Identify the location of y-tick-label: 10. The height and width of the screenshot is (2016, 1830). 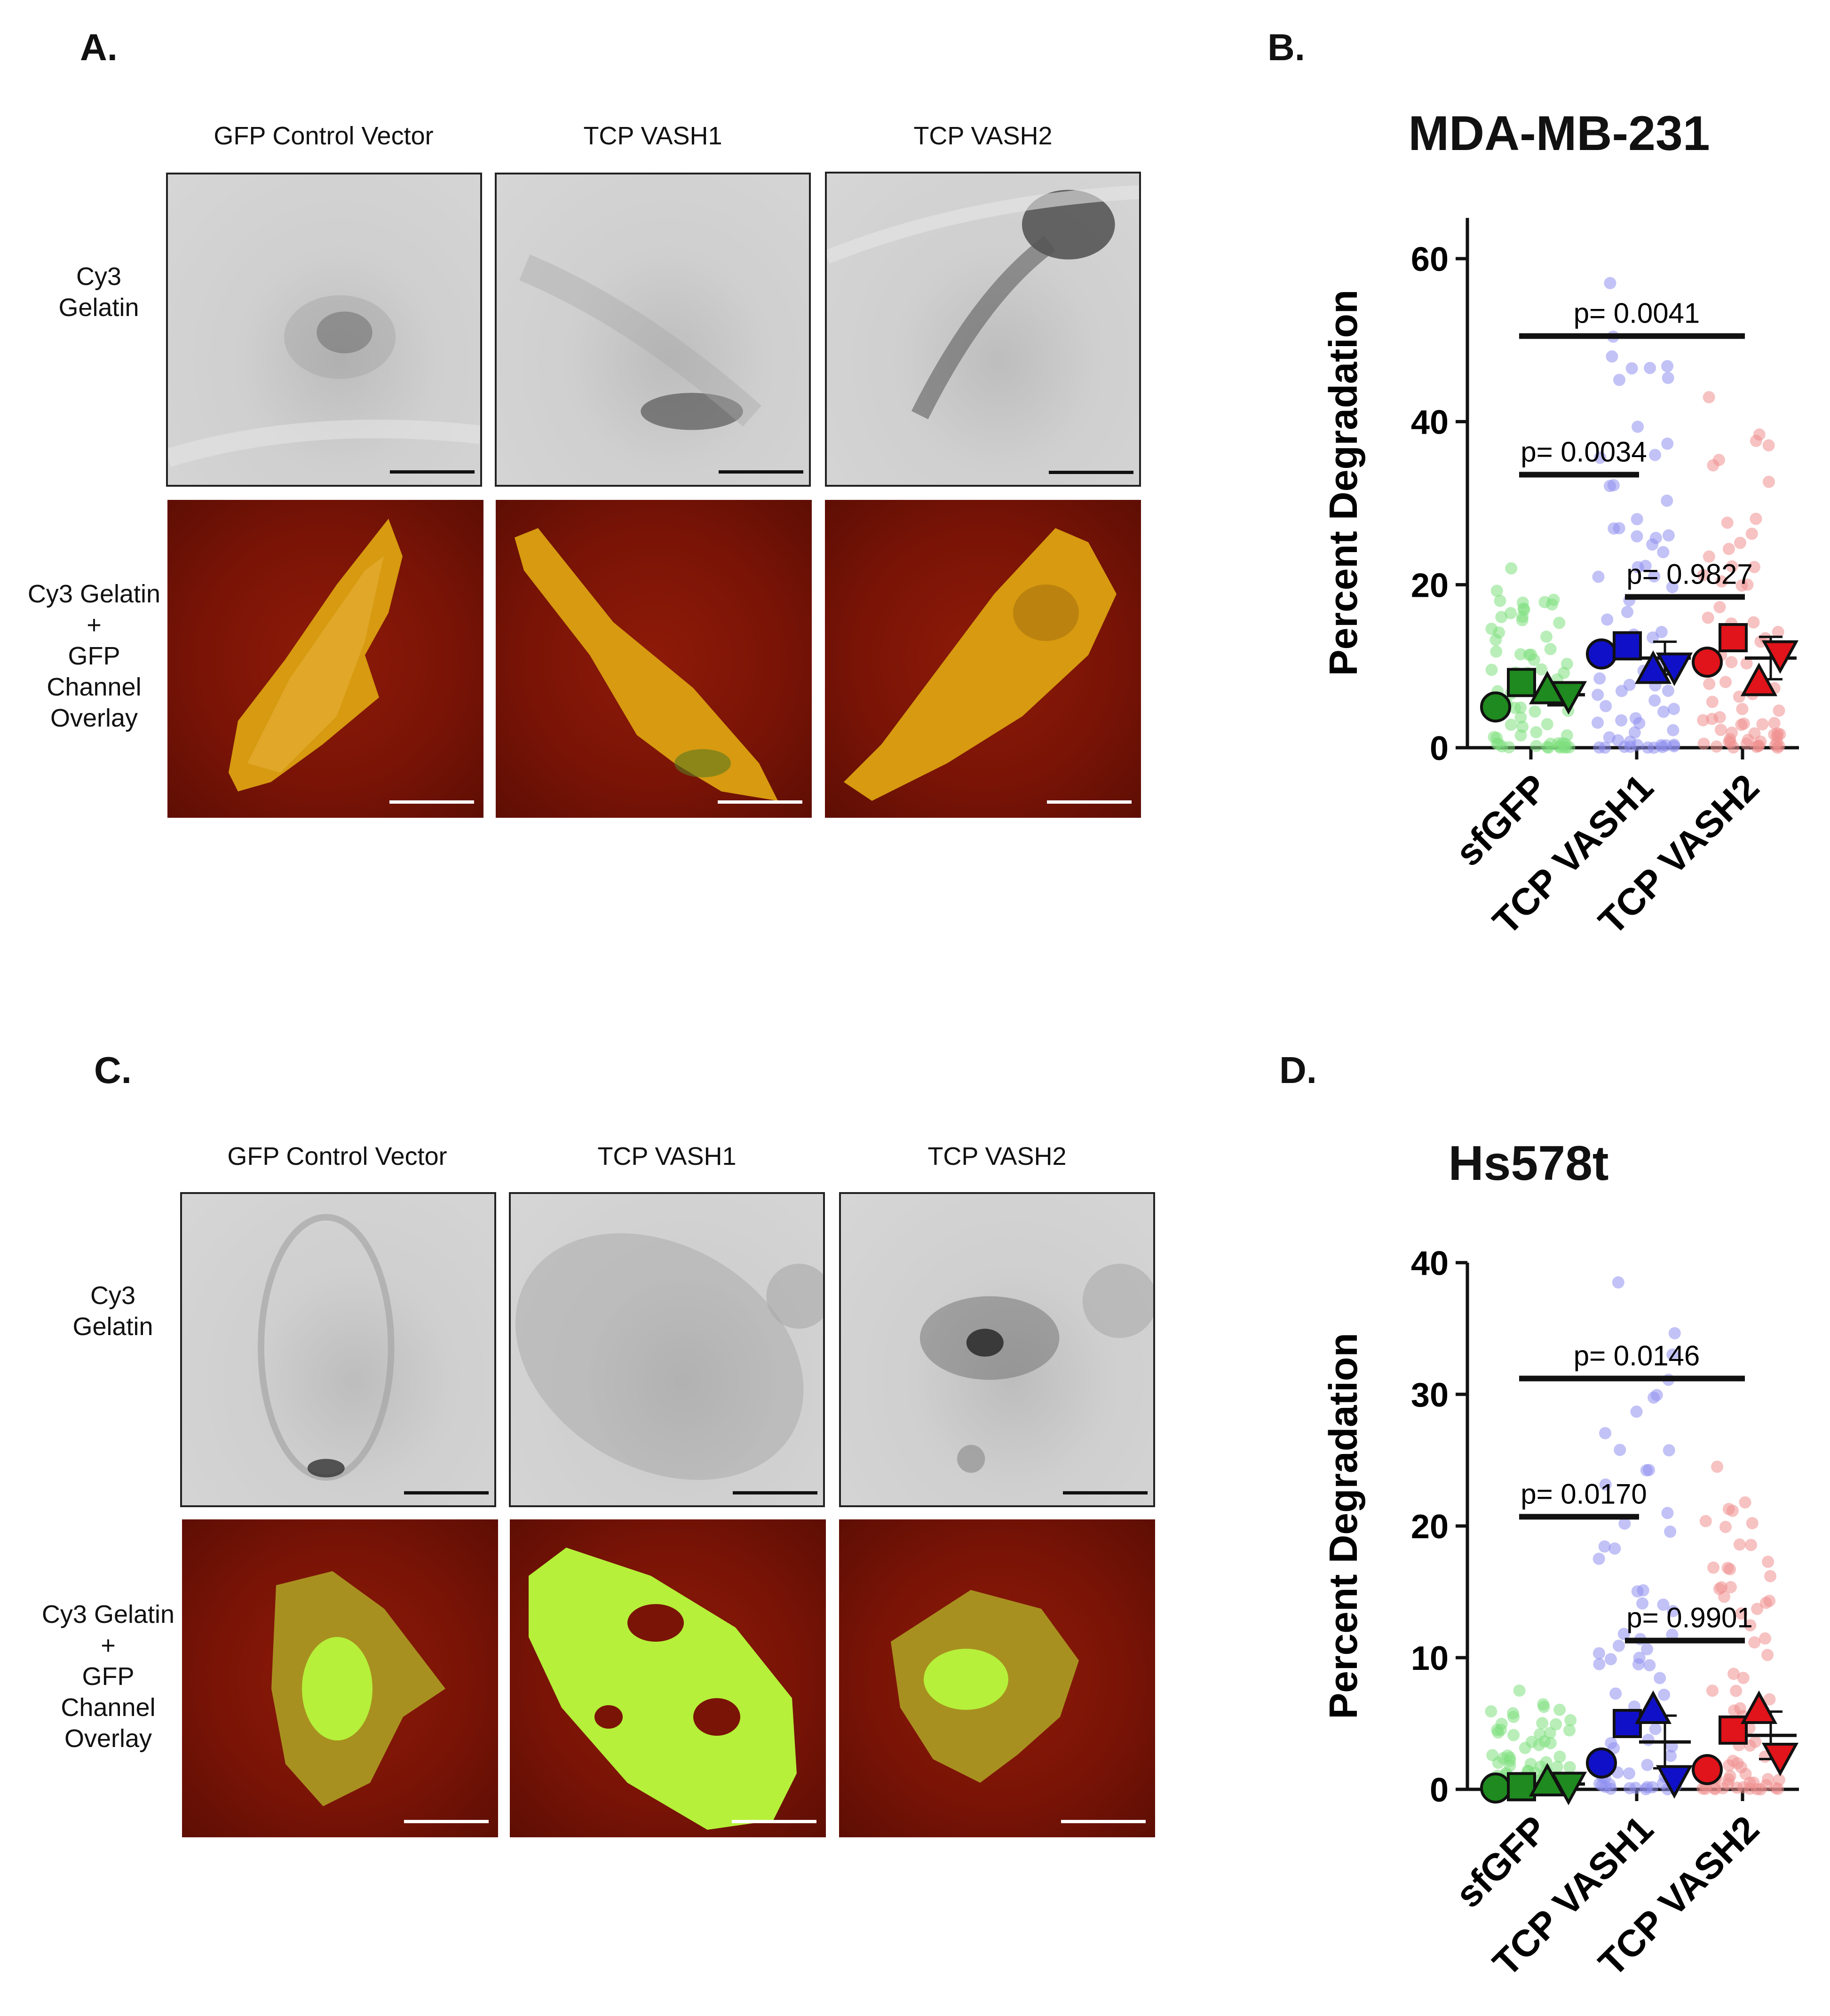
(1430, 1659).